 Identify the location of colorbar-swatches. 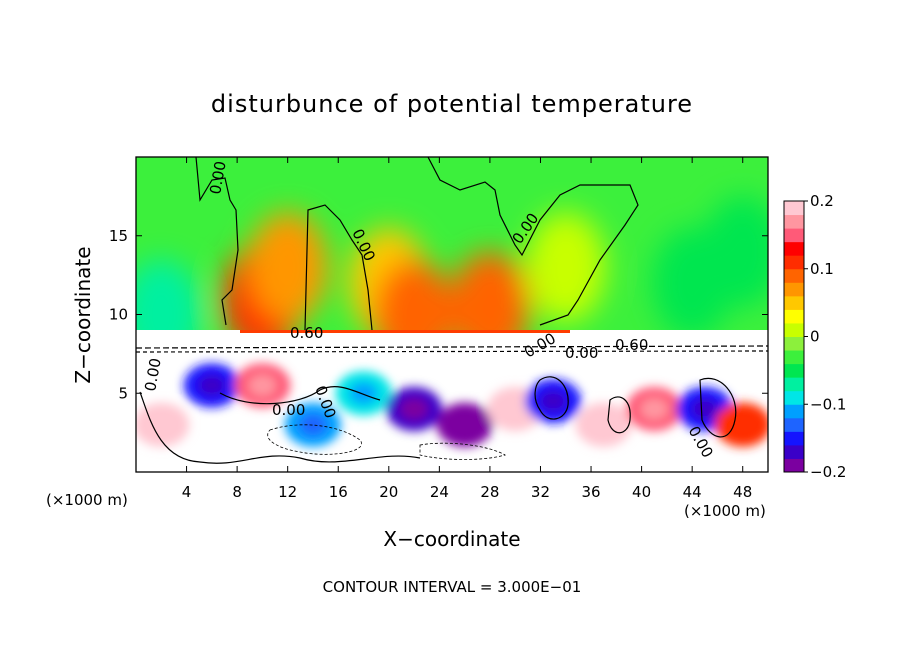
(794, 337).